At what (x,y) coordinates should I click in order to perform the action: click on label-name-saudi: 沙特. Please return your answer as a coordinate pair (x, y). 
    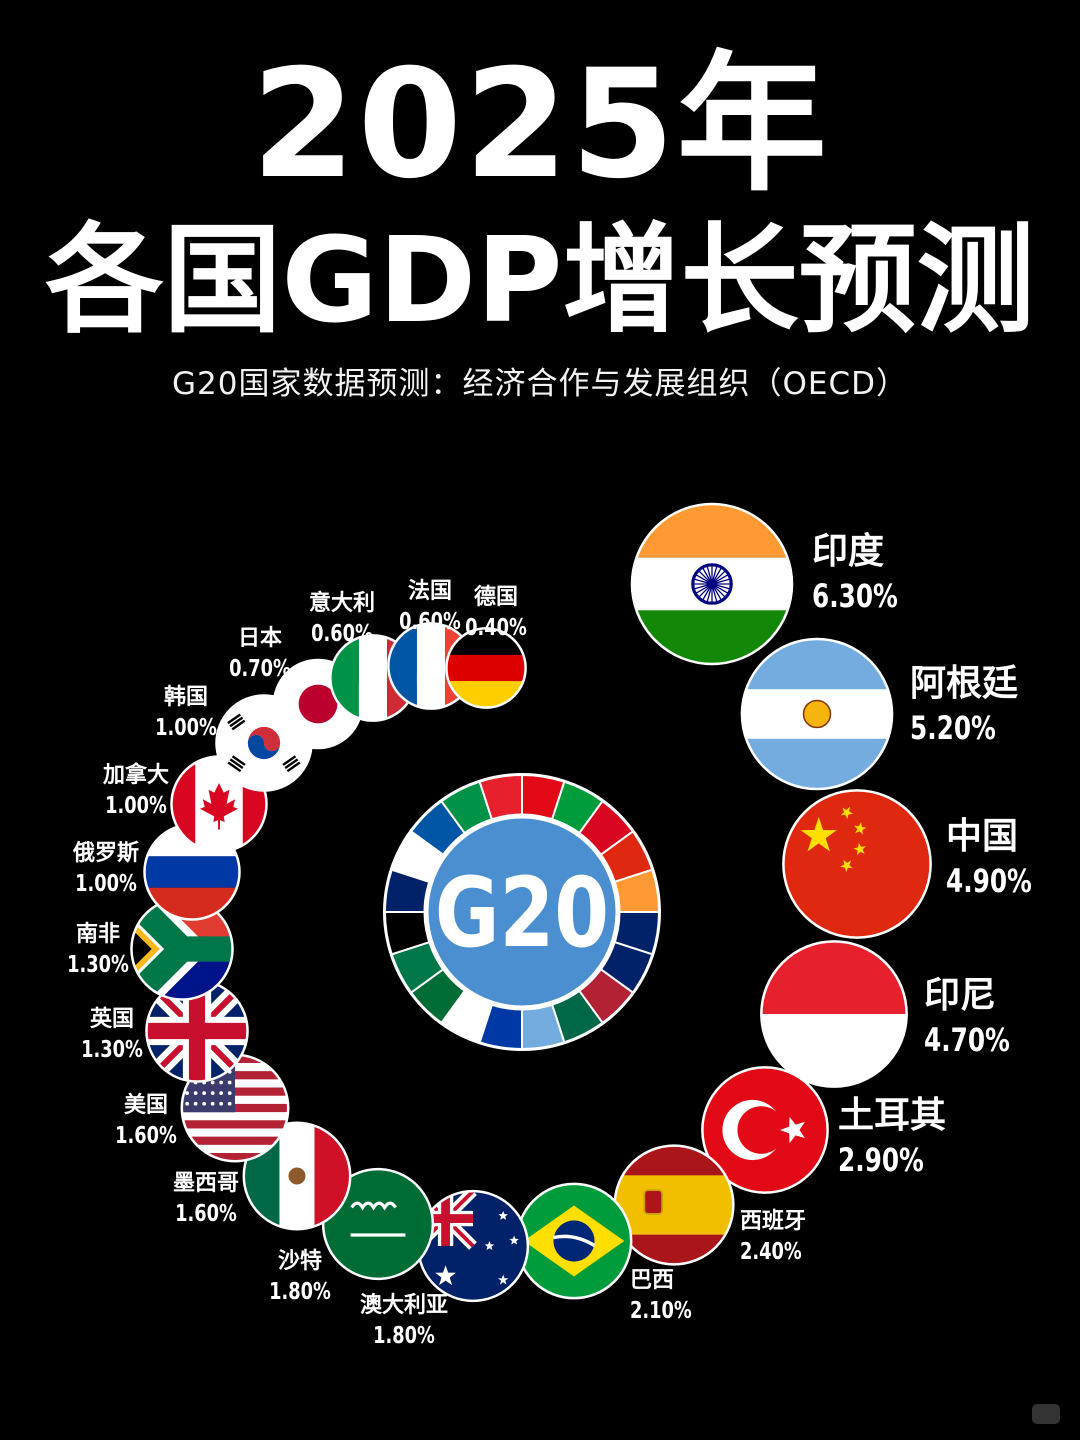
    Looking at the image, I should click on (300, 1261).